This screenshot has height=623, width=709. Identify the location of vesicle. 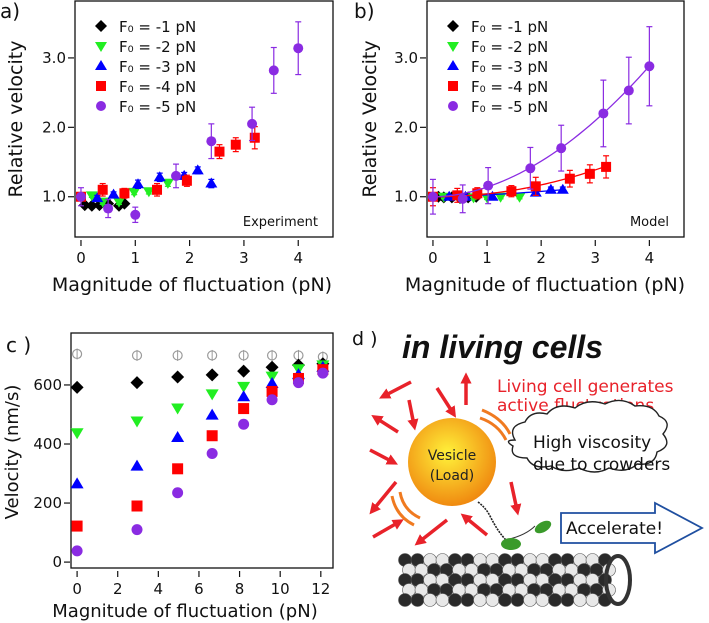
(452, 462).